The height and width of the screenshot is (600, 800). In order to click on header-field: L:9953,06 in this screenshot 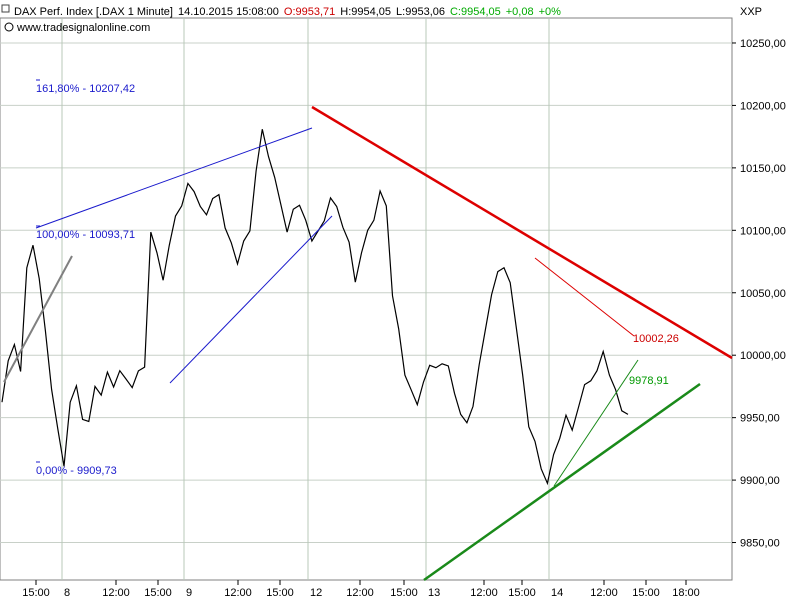, I will do `click(420, 12)`.